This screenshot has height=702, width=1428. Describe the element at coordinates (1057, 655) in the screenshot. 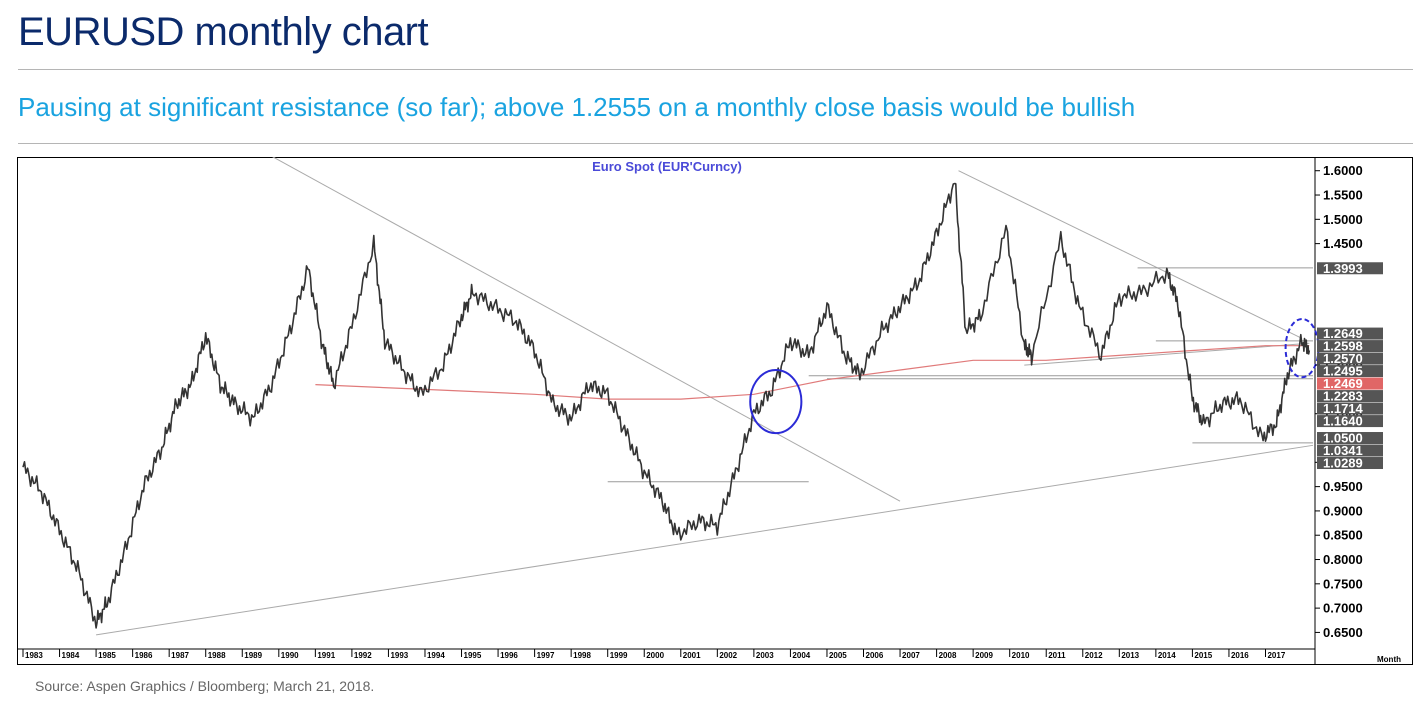

I see `x-tick-label: 2011` at that location.